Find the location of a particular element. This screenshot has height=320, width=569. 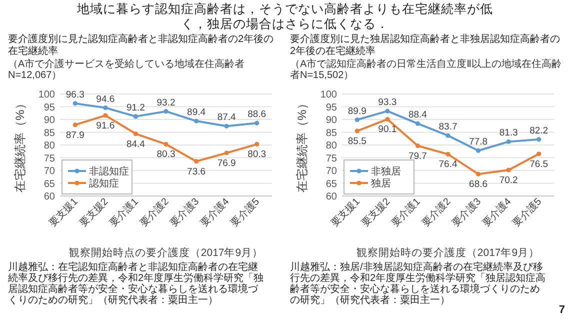

legend-label: 非独居 is located at coordinates (386, 172).